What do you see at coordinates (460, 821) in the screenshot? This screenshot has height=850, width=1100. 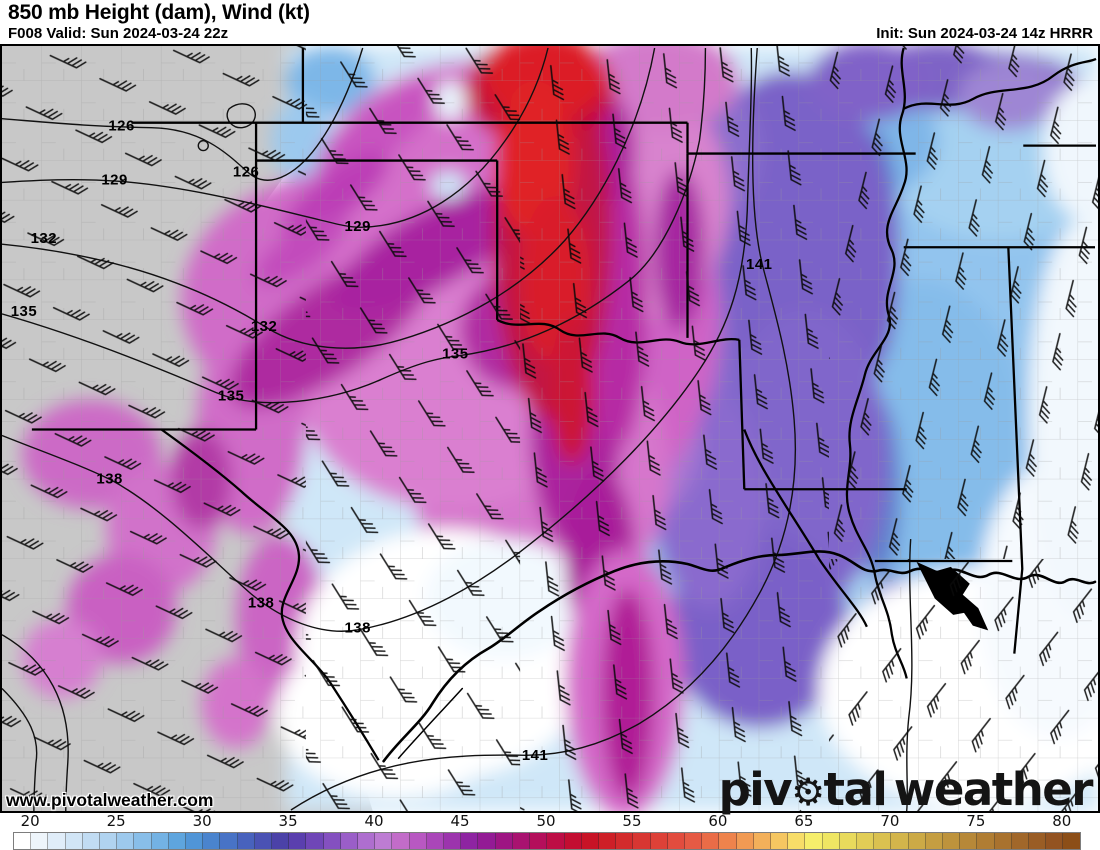 I see `colorbar-tick-label: 45` at bounding box center [460, 821].